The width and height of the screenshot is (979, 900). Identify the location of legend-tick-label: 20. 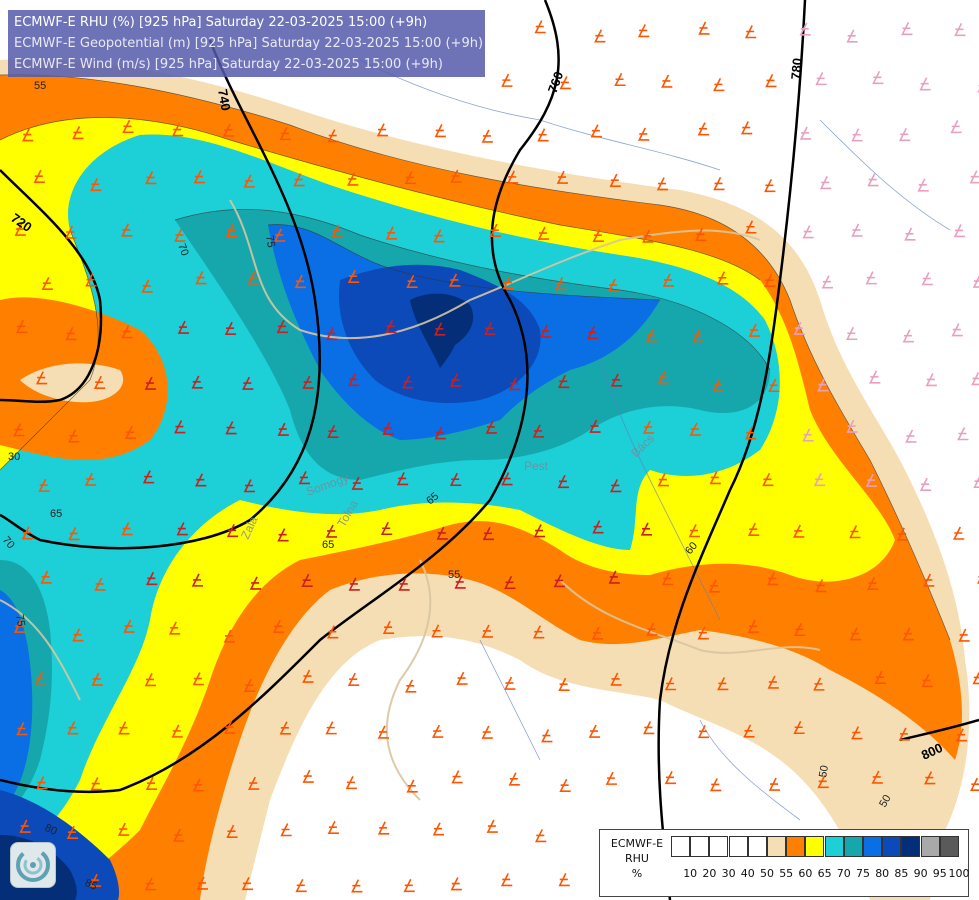
(709, 873).